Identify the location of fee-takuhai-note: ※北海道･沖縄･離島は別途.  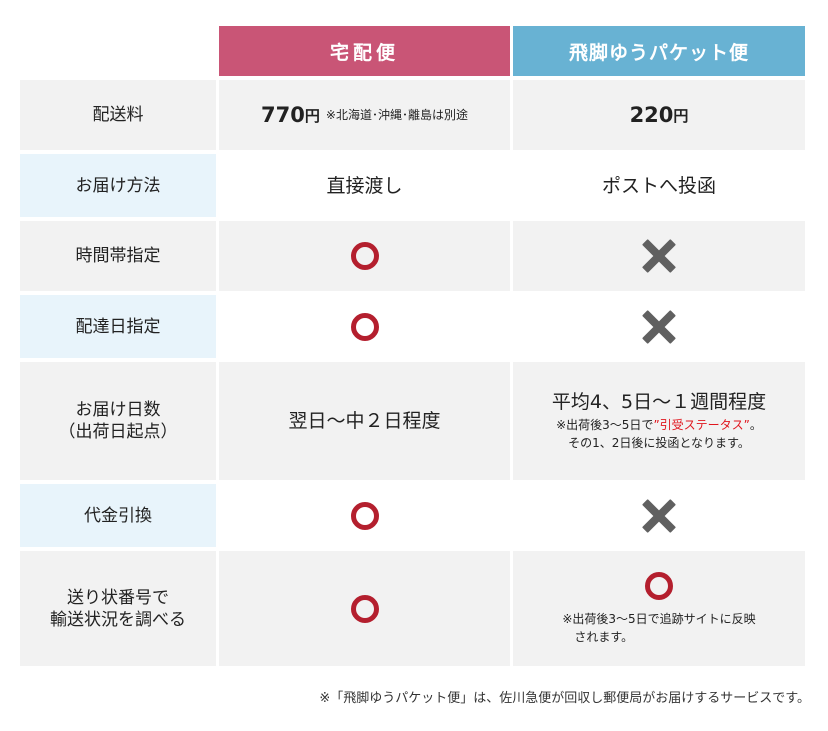
(396, 115).